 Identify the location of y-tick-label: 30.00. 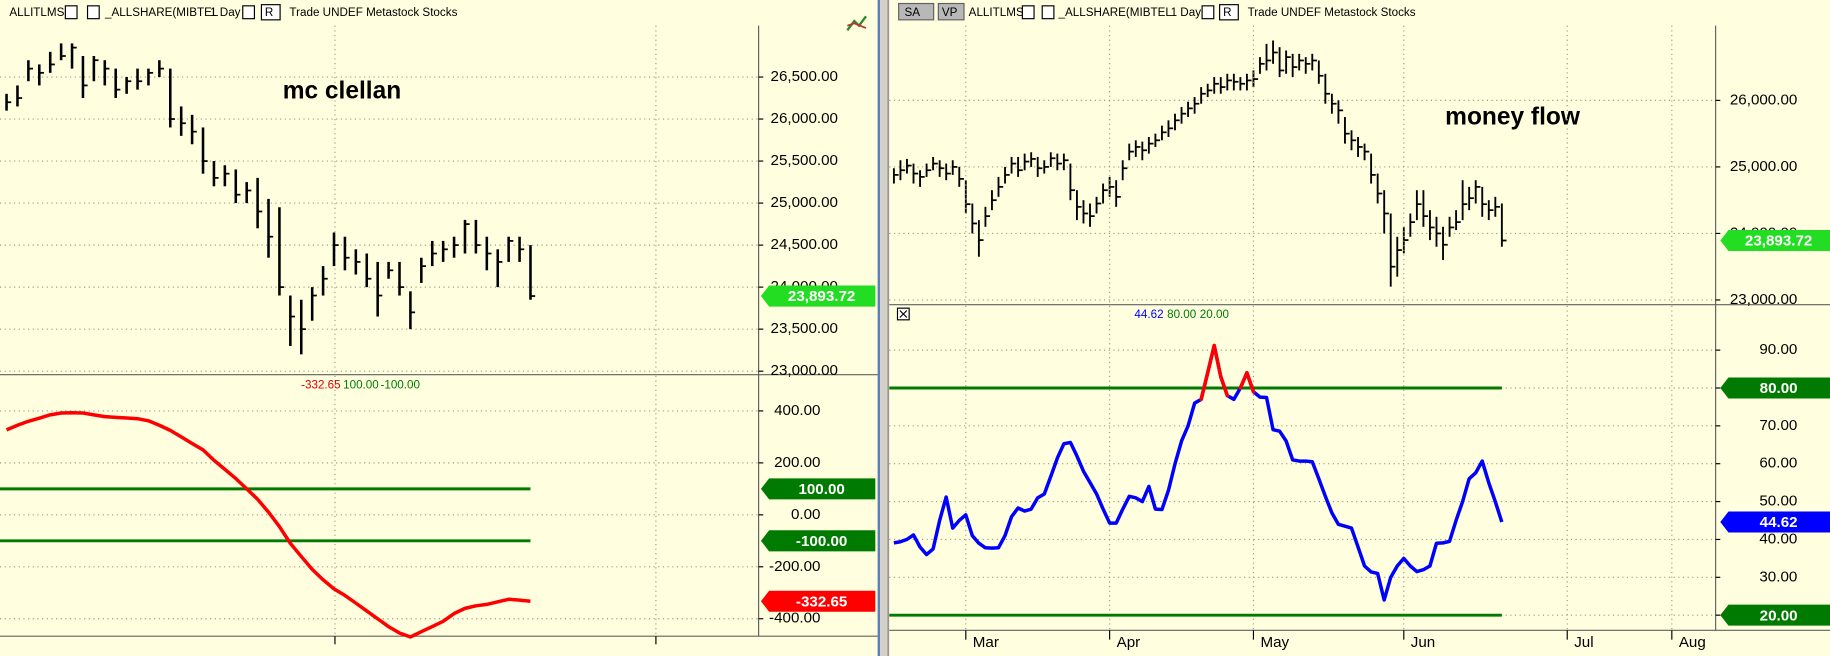
(1778, 576).